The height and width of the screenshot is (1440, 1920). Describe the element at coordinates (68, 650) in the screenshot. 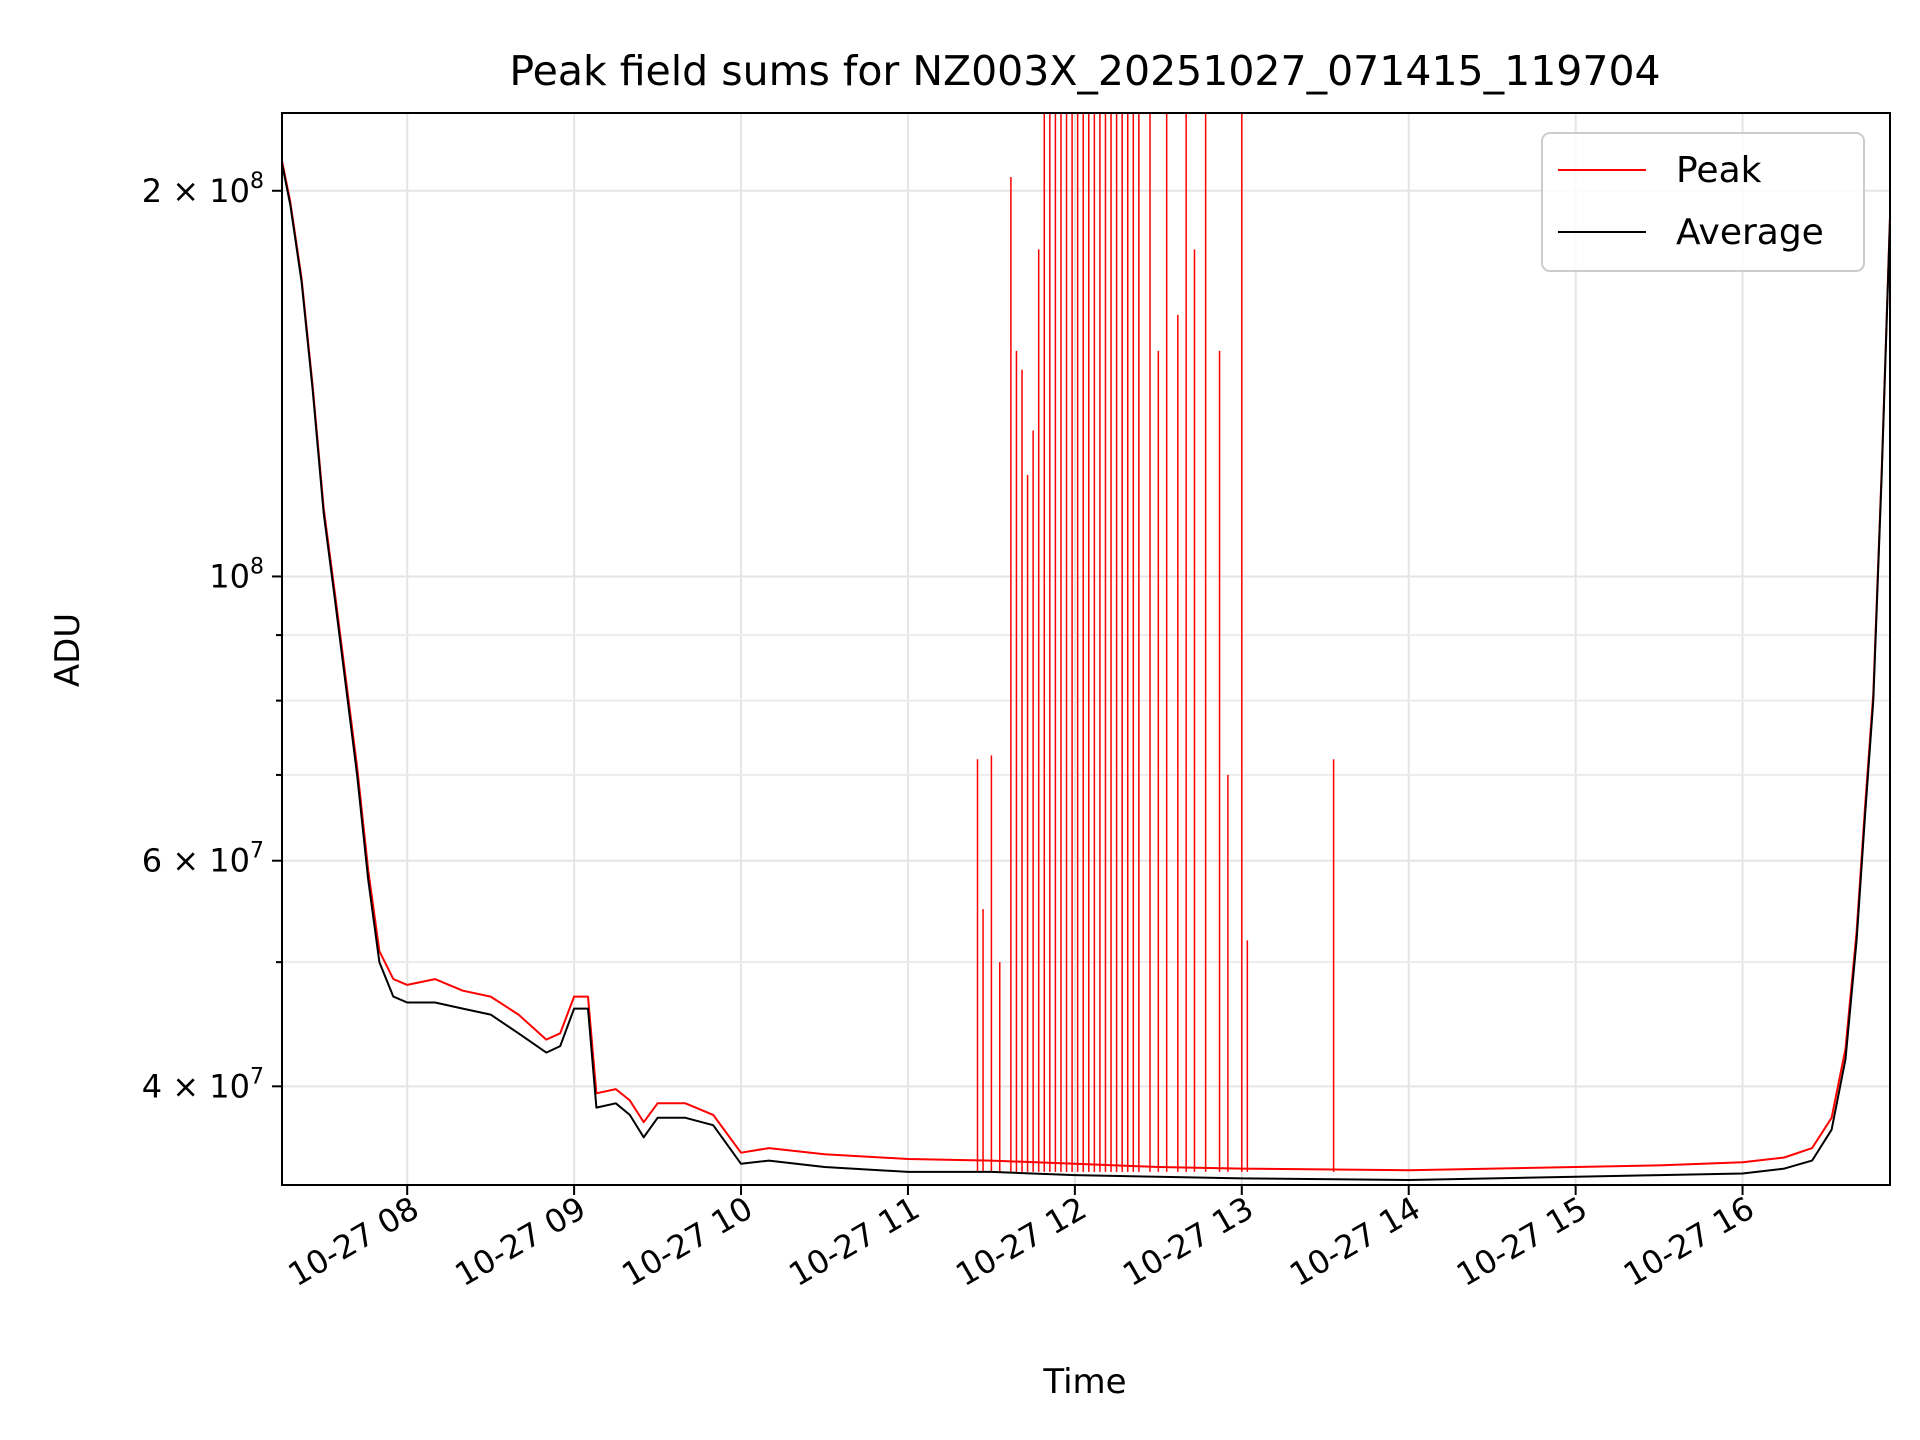

I see `y-axis-label: ADU` at that location.